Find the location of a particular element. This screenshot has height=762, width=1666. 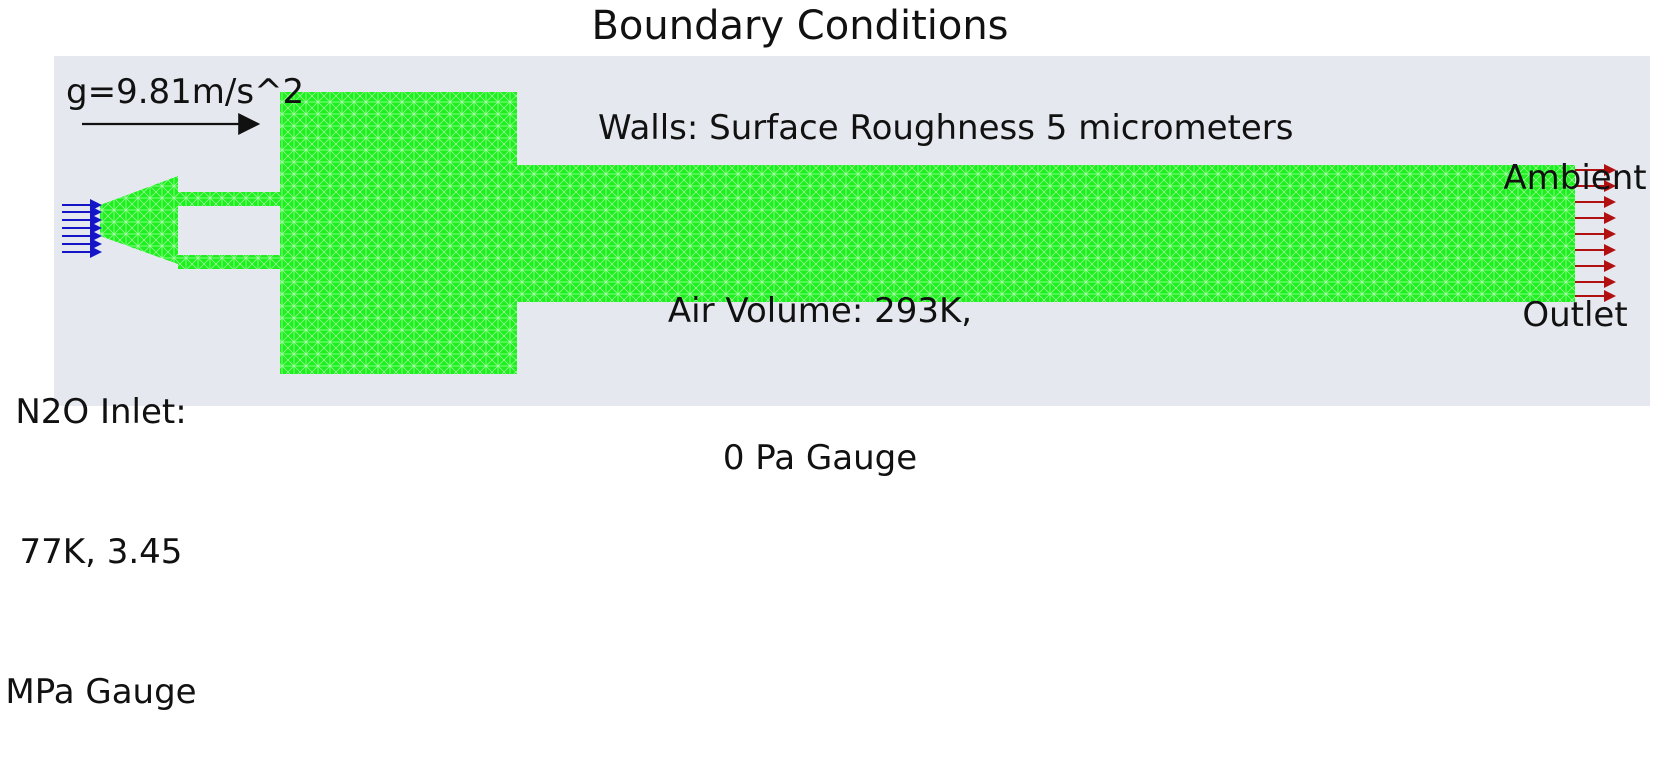

air-volume-label: Air Volume: 293K, 0 Pa Gauge is located at coordinates (820, 360).